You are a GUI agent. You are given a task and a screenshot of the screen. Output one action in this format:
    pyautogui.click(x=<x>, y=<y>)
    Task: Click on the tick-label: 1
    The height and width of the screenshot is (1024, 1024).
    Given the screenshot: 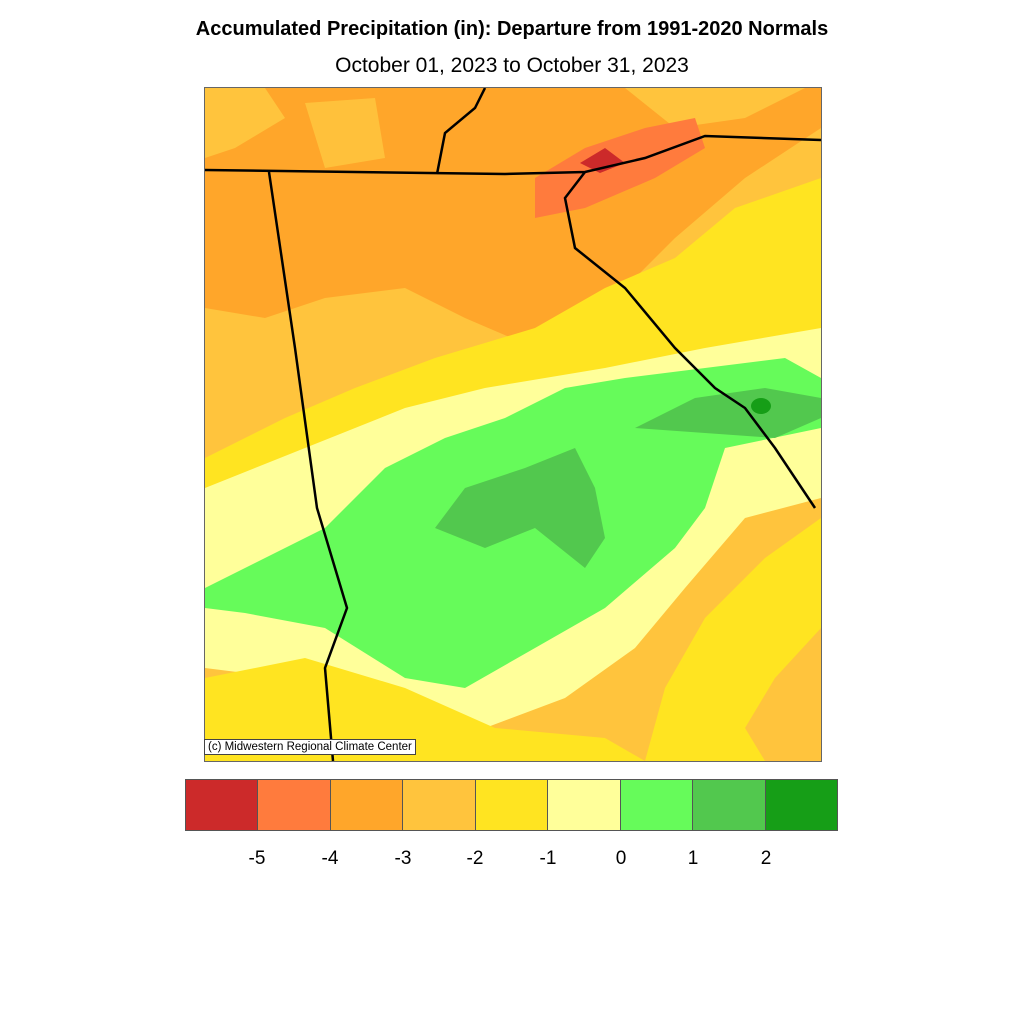 What is the action you would take?
    pyautogui.click(x=693, y=858)
    